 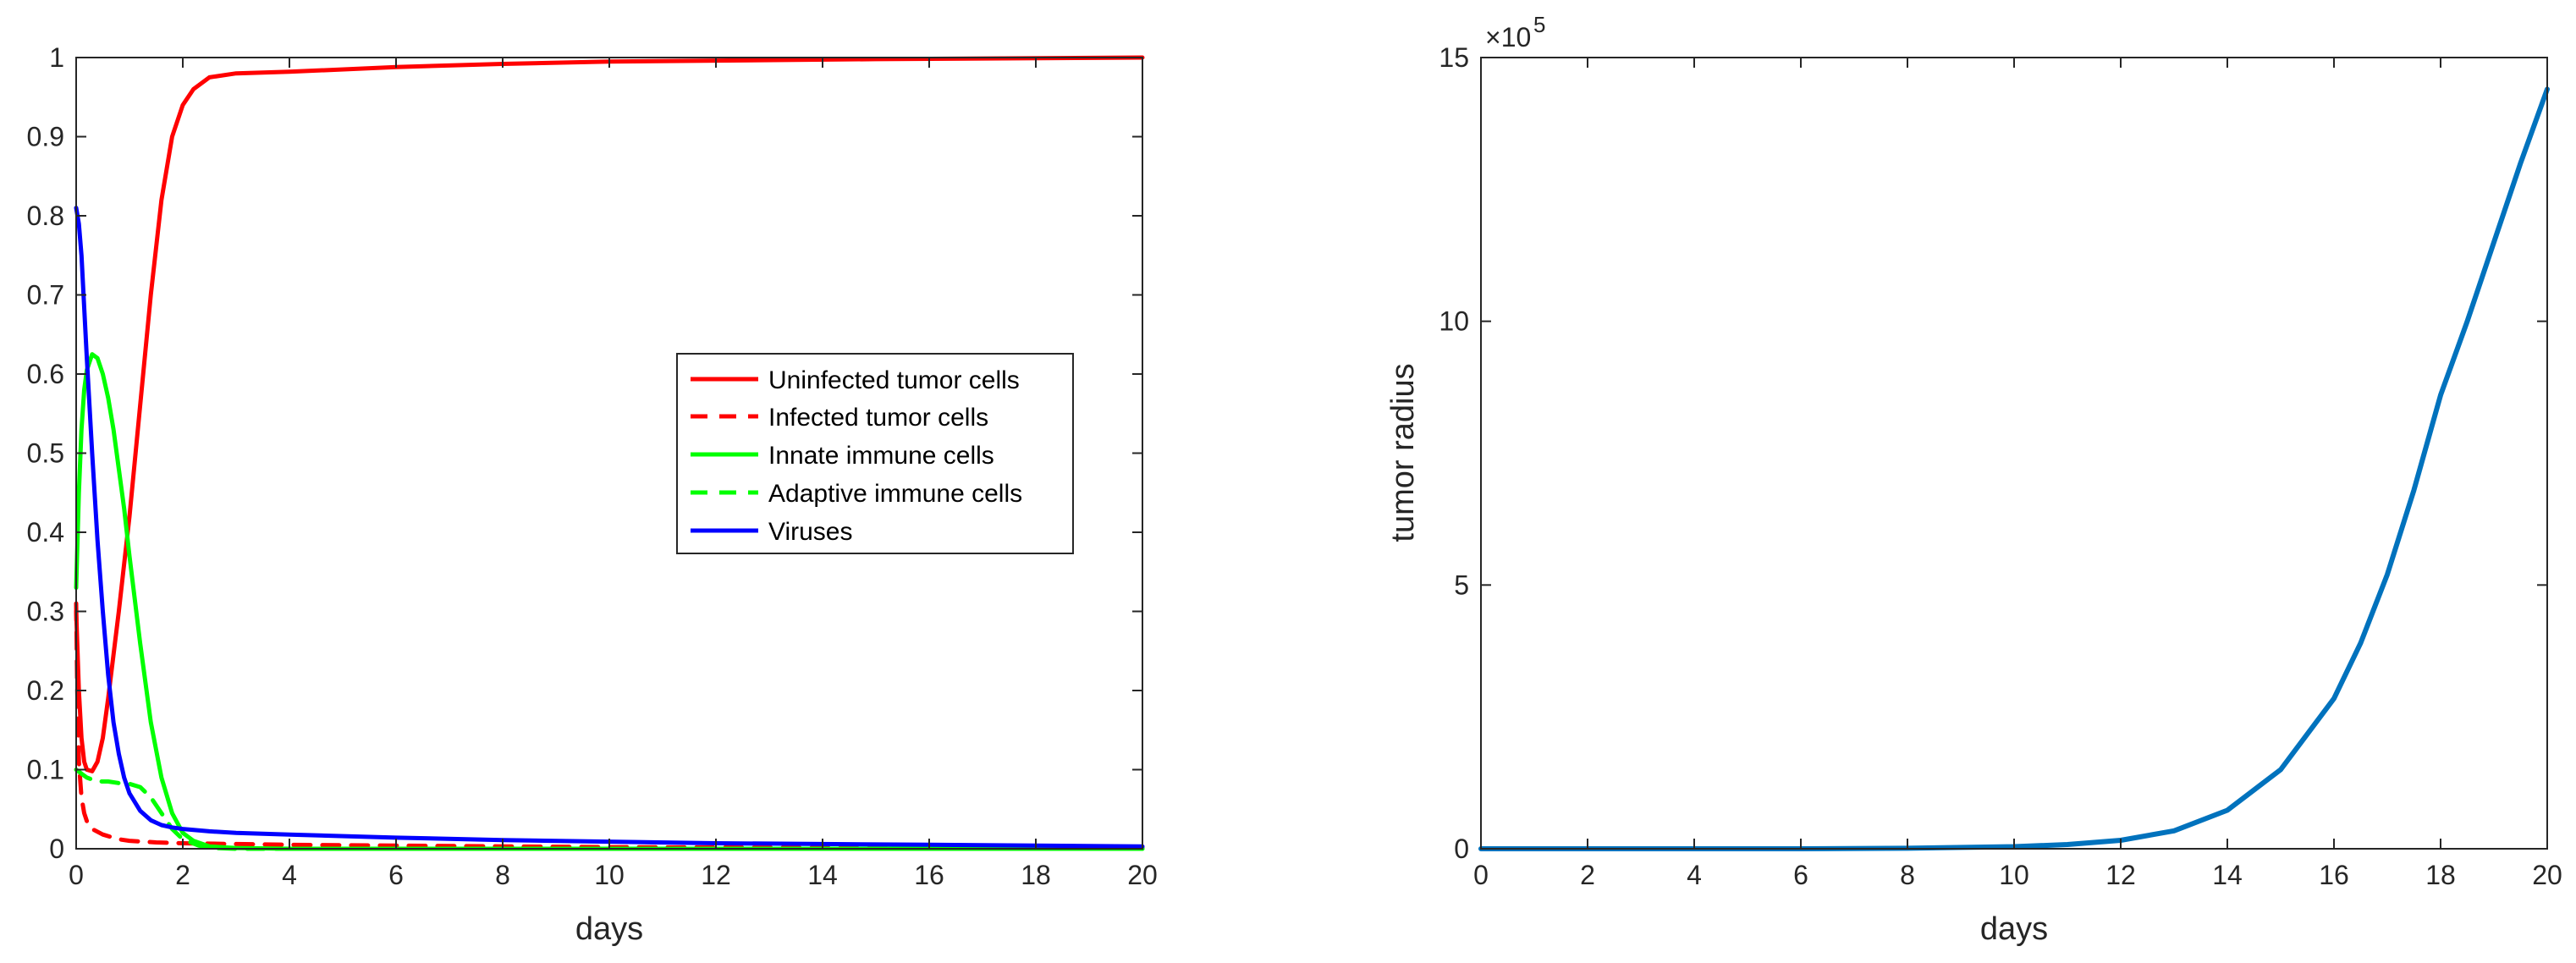 What do you see at coordinates (45, 532) in the screenshot?
I see `population-y-tick-label: 0.4` at bounding box center [45, 532].